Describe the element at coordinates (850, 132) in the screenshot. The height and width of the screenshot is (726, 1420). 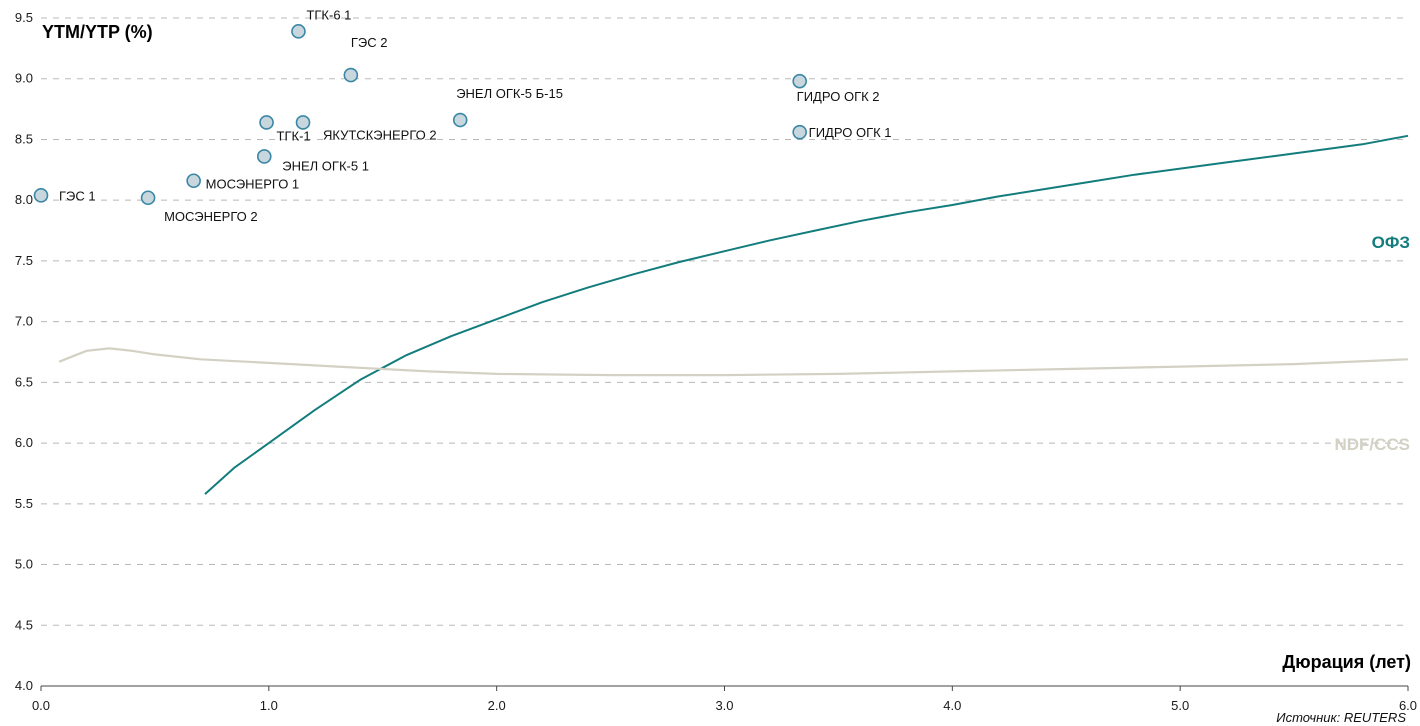
I see `bond-label: ГИДРО ОГК 1` at that location.